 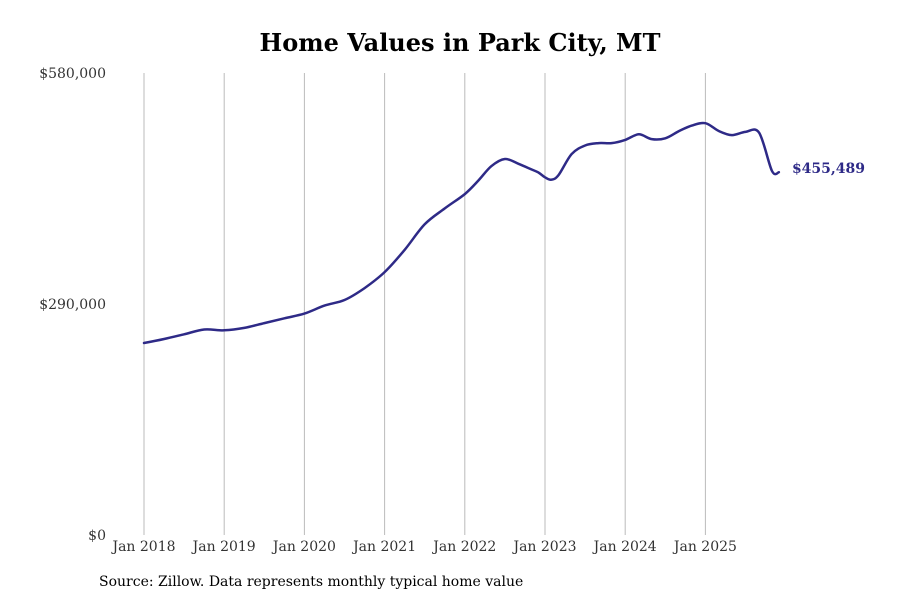 What do you see at coordinates (72, 305) in the screenshot?
I see `y-tick-label: $290,000` at bounding box center [72, 305].